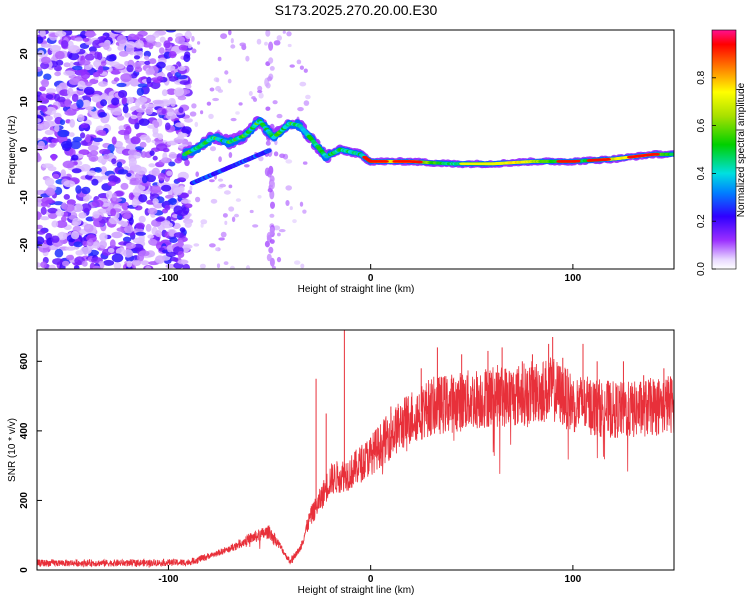 This screenshot has width=750, height=600. I want to click on spectrogram-y-ticks: -20 -10 0 10 20, so click(30, 150).